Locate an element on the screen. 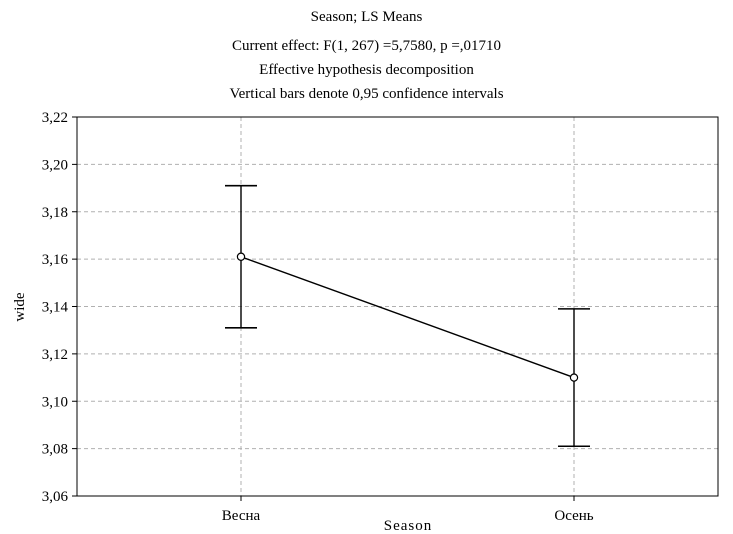  series-line is located at coordinates (407, 317).